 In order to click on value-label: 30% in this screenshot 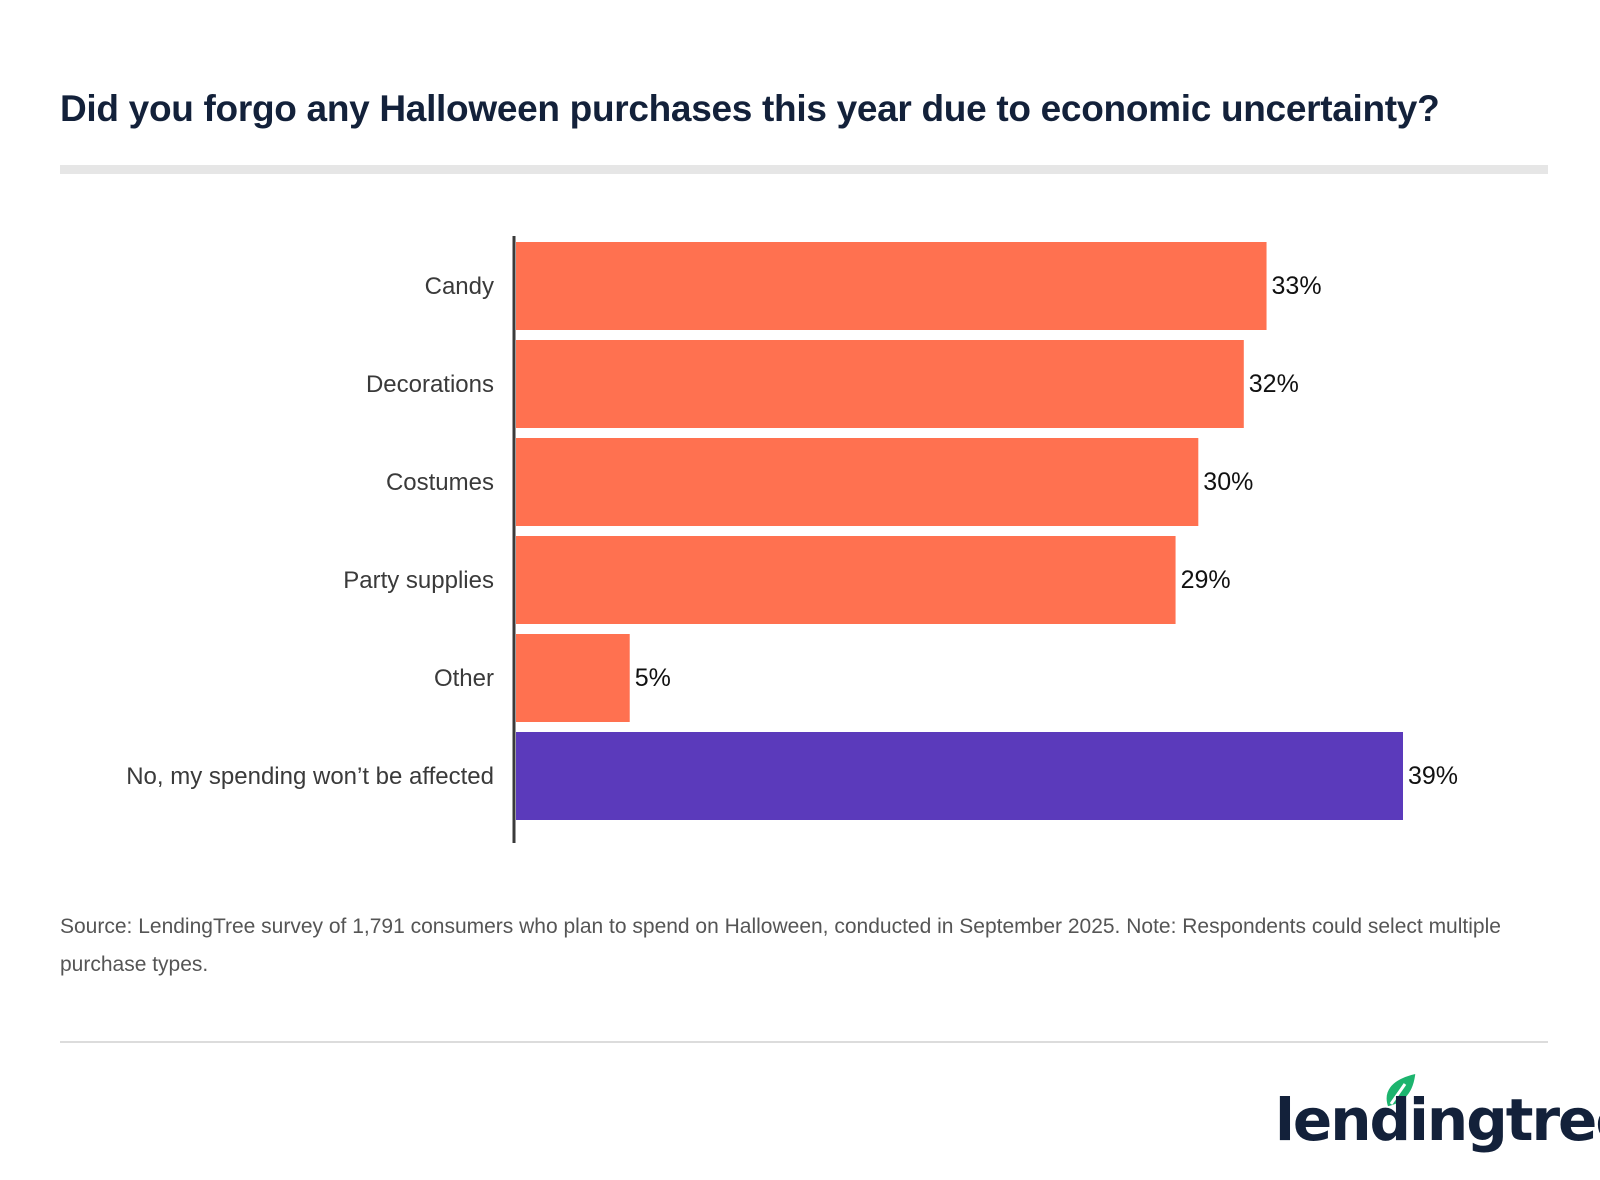, I will do `click(1228, 482)`.